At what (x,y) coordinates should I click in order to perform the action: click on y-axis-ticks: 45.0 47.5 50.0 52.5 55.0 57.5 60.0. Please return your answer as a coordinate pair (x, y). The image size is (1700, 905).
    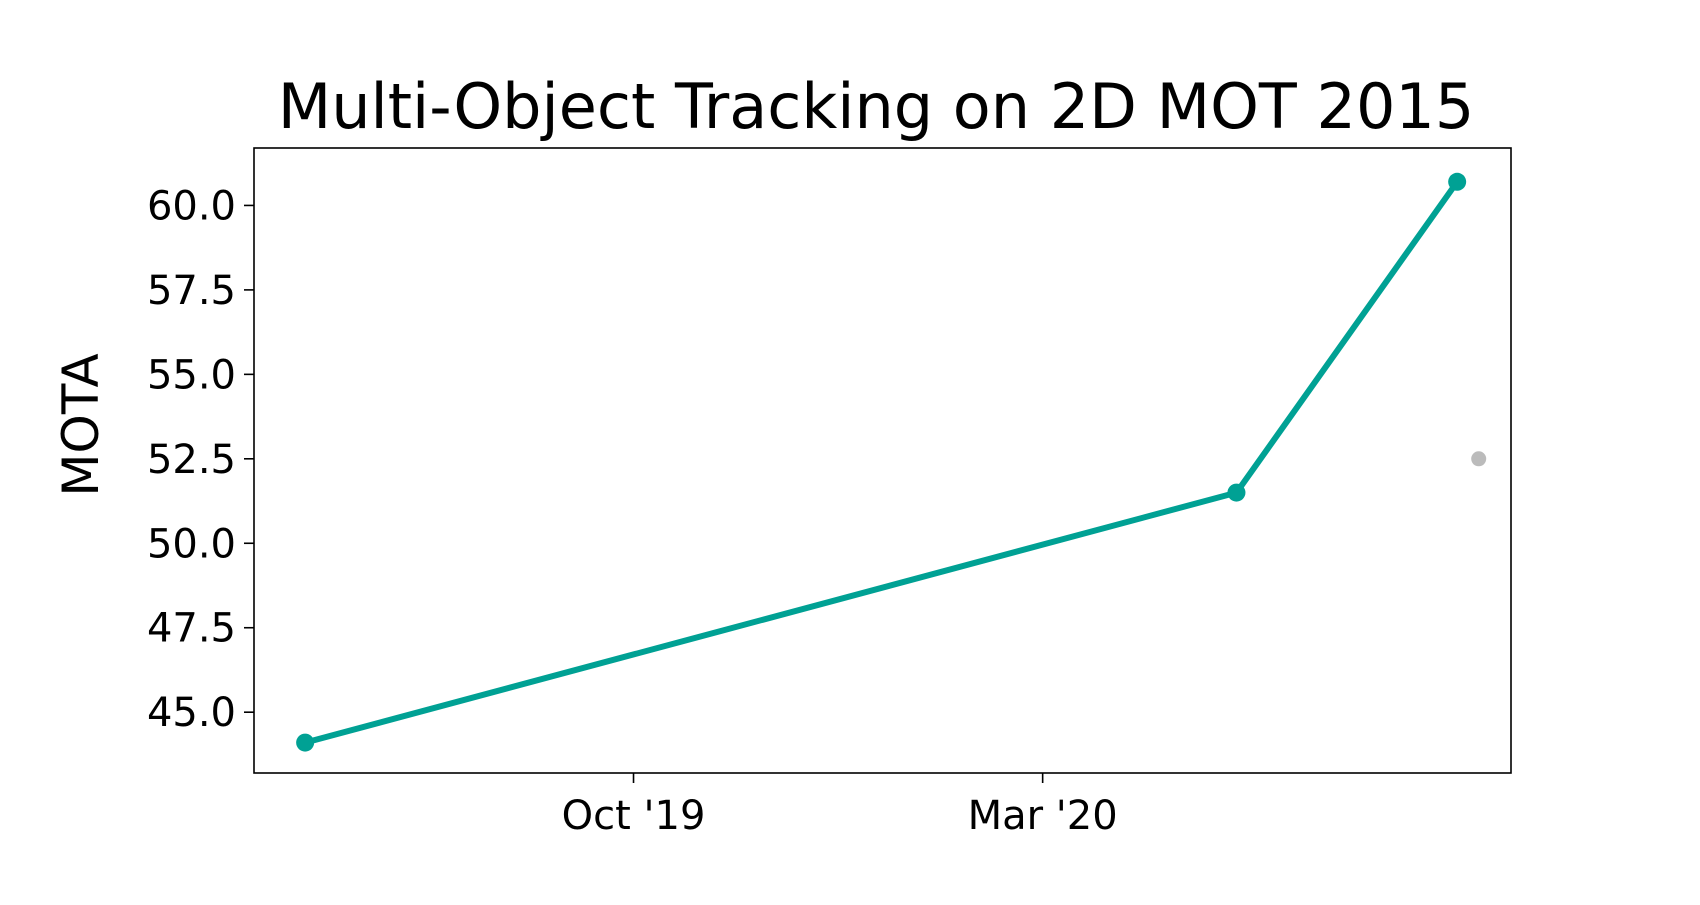
    Looking at the image, I should click on (200, 459).